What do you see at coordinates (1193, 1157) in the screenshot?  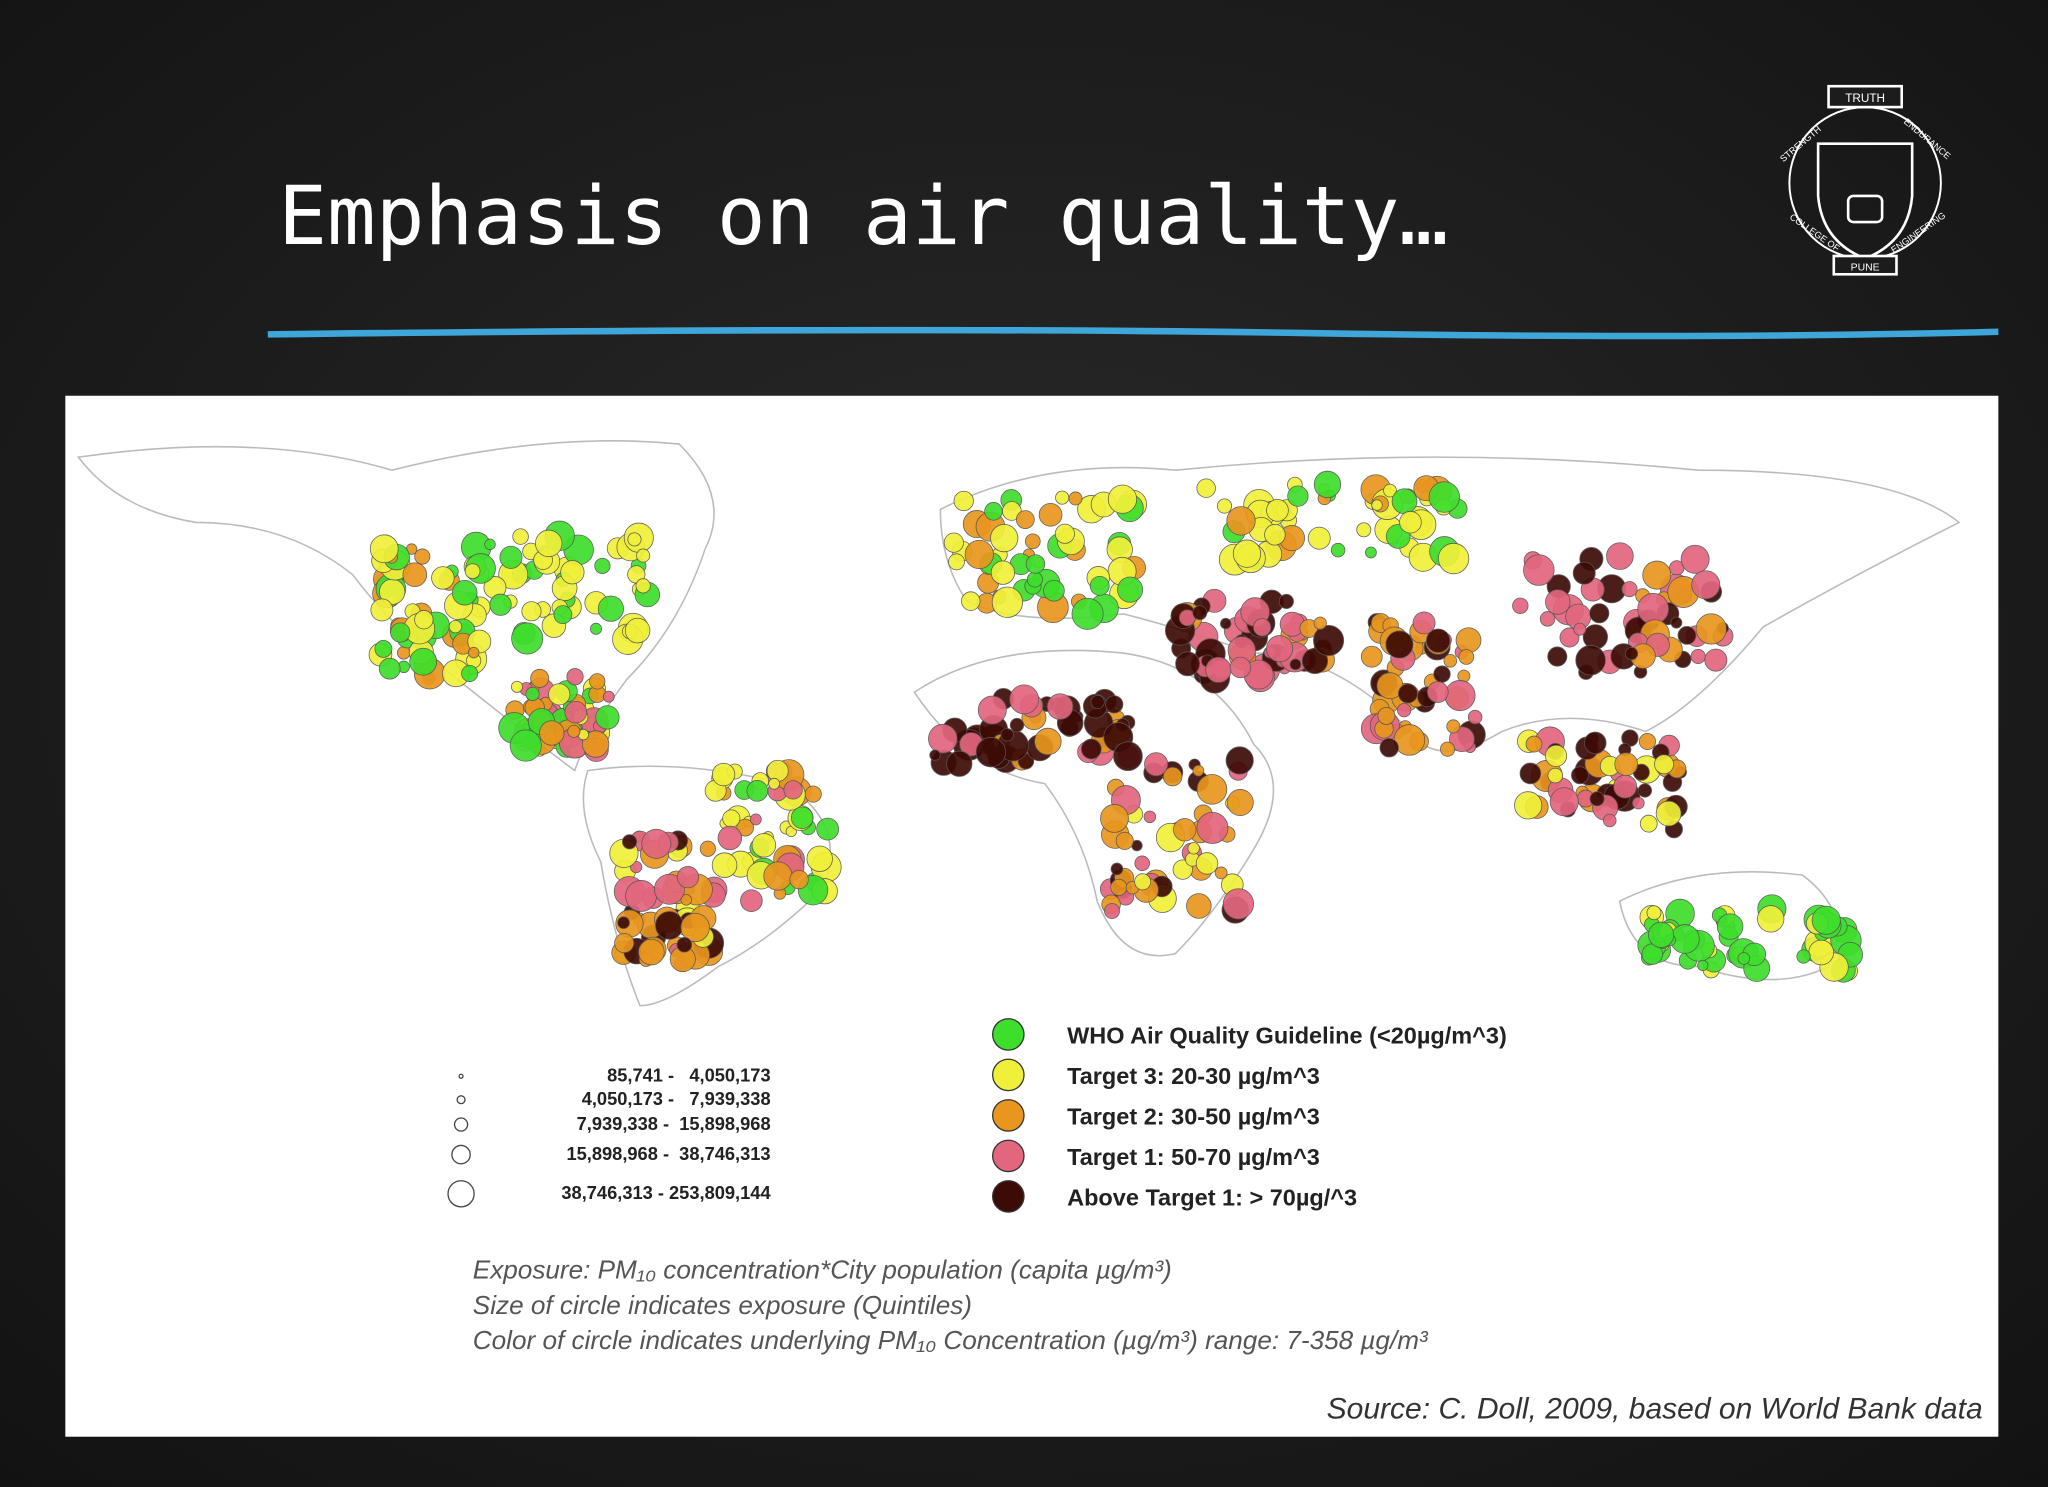 I see `color-label: Target 1: 50-70 µg/m^3` at bounding box center [1193, 1157].